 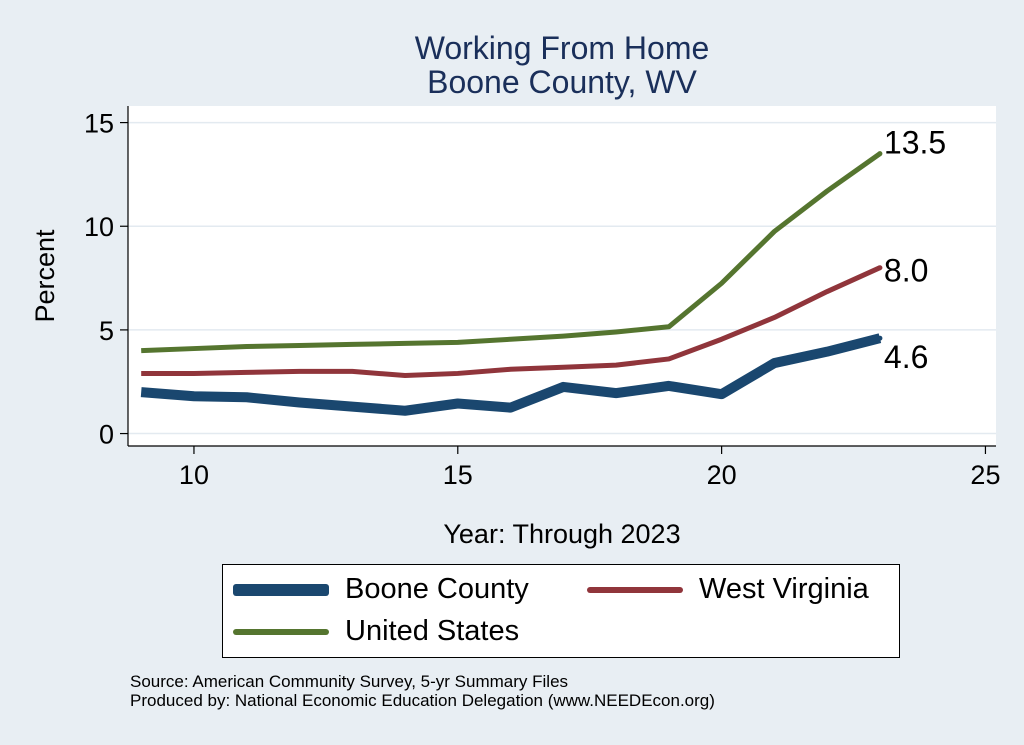 I want to click on legend-label-united-states: United States, so click(x=432, y=631).